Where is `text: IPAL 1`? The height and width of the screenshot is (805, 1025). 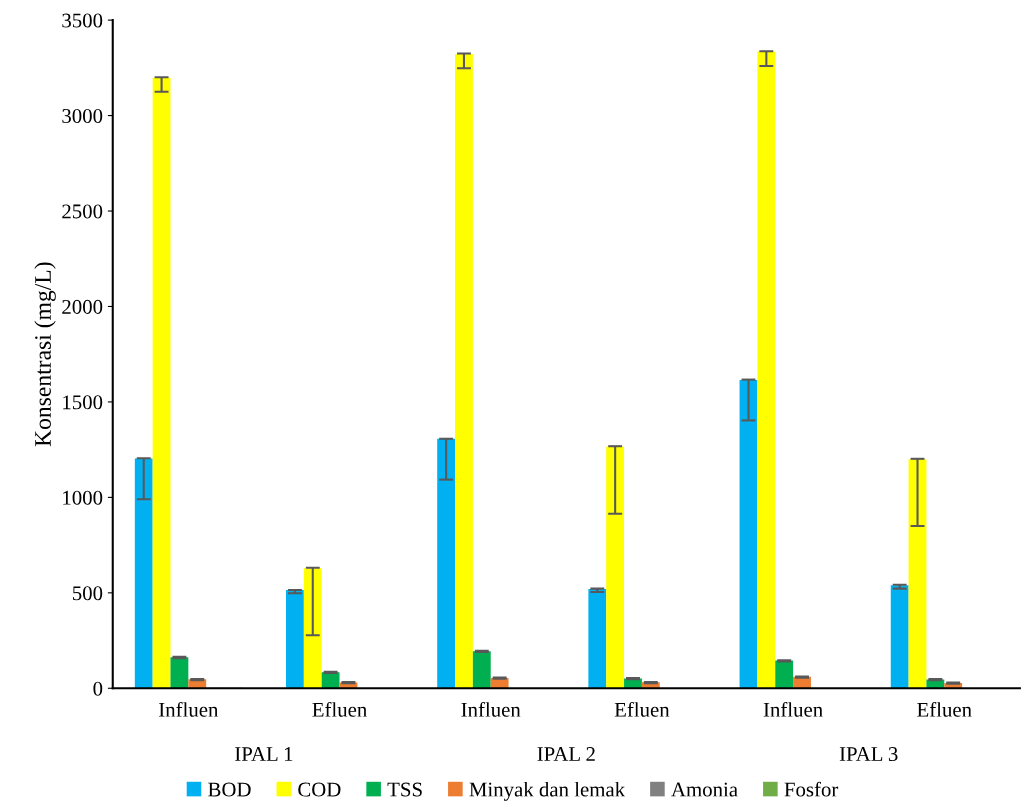 text: IPAL 1 is located at coordinates (264, 754).